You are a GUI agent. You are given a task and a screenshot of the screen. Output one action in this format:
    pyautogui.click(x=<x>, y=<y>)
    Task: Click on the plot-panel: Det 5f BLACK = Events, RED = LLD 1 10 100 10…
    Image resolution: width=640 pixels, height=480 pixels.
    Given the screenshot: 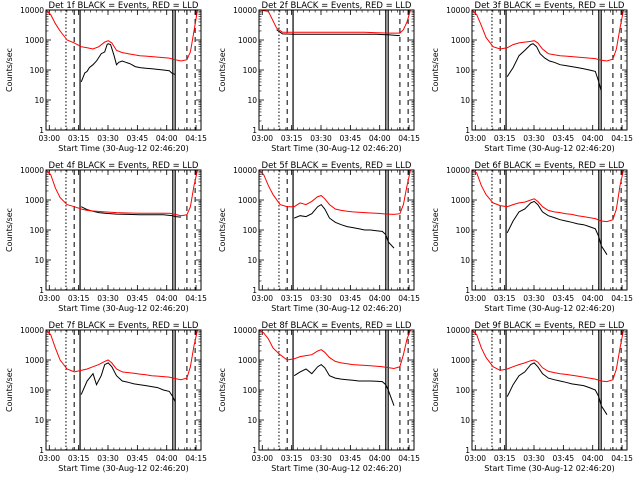 What is the action you would take?
    pyautogui.click(x=319, y=237)
    